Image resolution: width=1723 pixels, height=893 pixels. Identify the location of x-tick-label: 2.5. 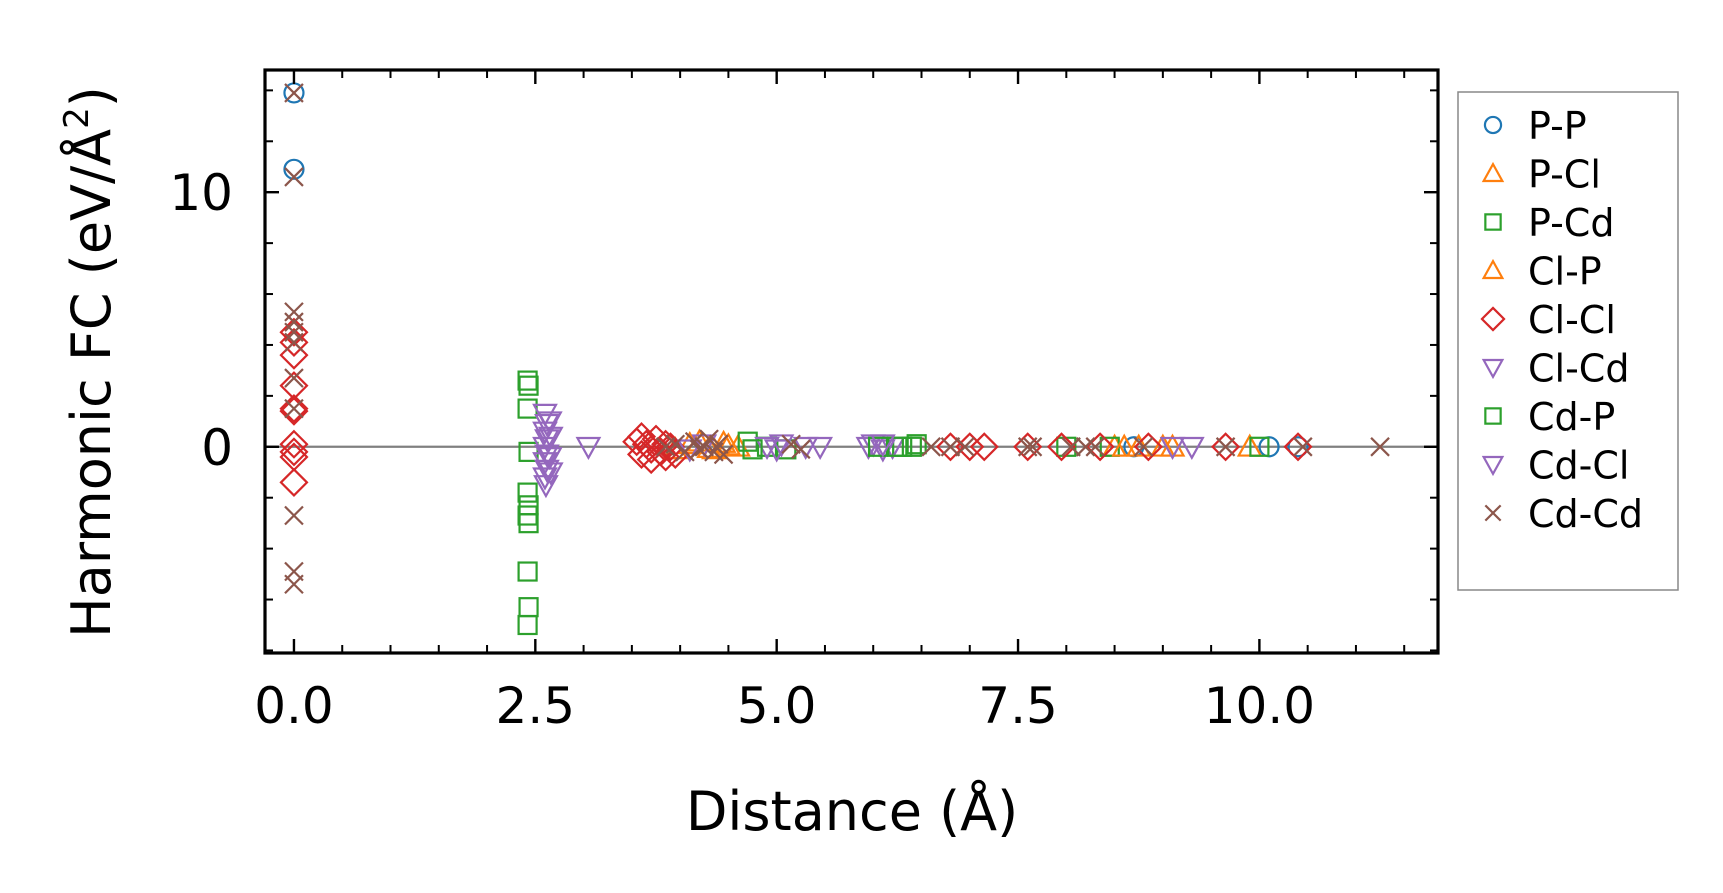
(536, 706).